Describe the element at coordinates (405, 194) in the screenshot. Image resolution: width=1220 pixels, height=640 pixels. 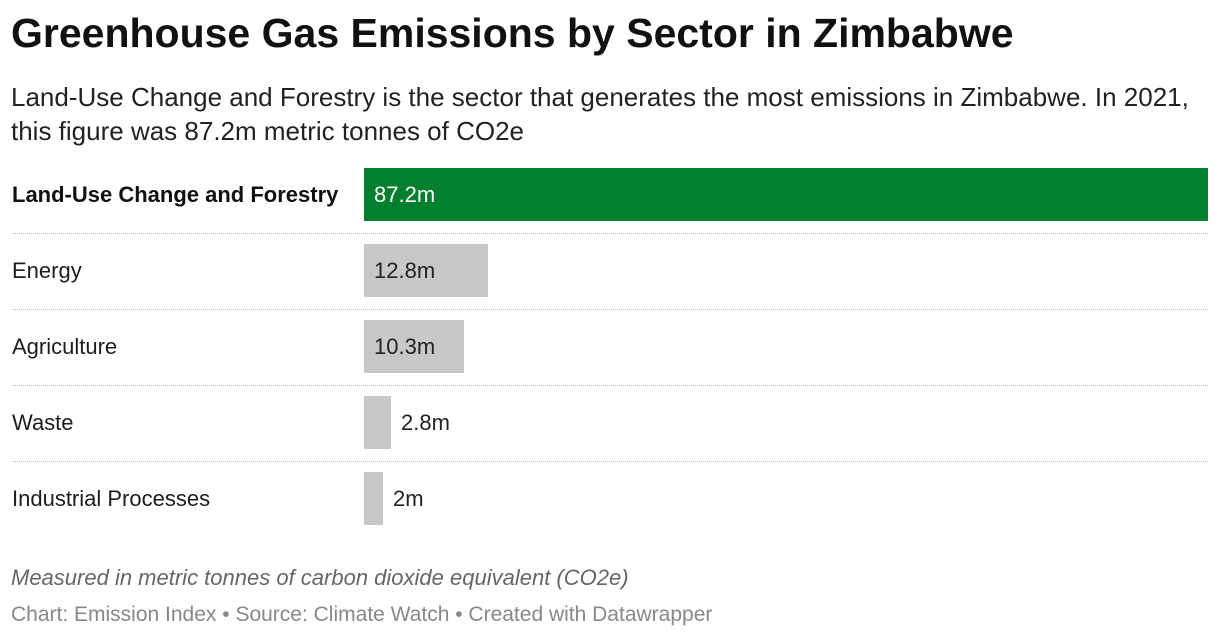
I see `data-label: 87.2m` at that location.